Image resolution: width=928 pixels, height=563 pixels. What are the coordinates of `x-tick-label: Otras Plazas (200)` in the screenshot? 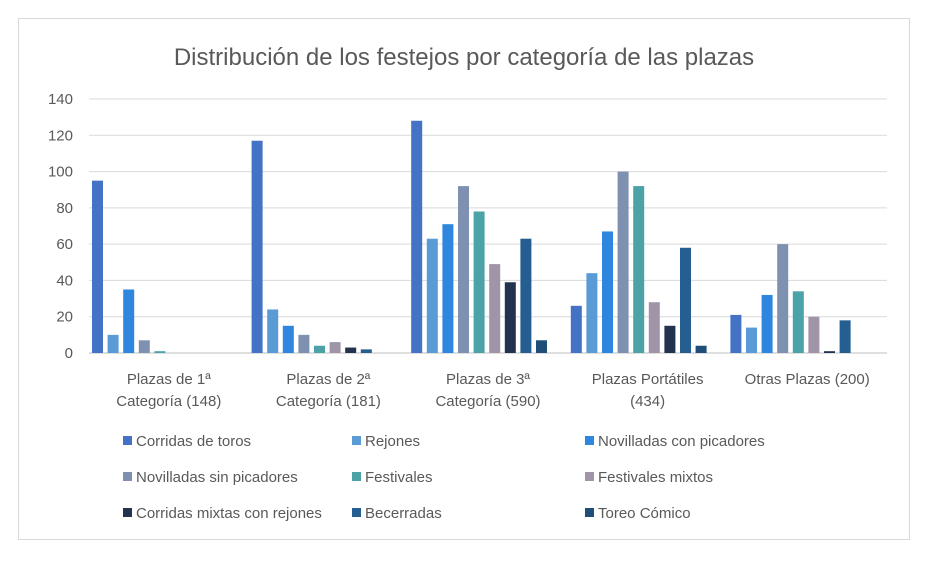 It's located at (807, 379).